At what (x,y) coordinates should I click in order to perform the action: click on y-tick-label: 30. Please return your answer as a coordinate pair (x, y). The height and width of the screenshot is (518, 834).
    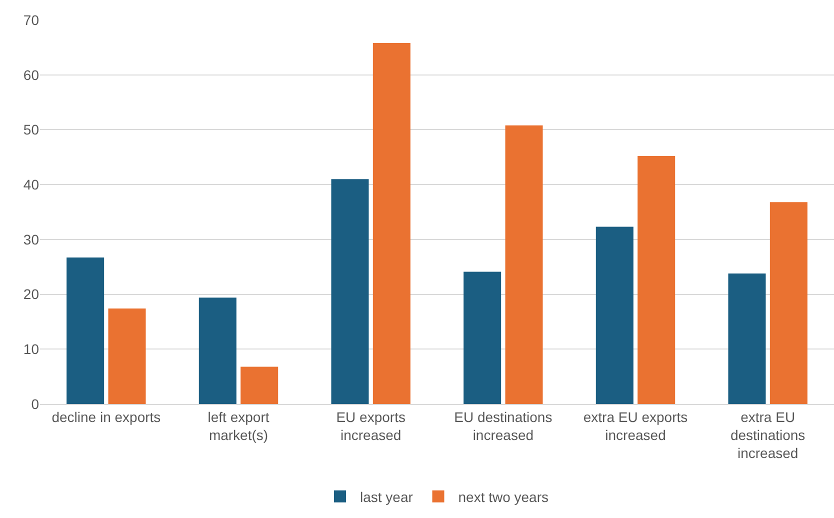
    Looking at the image, I should click on (31, 239).